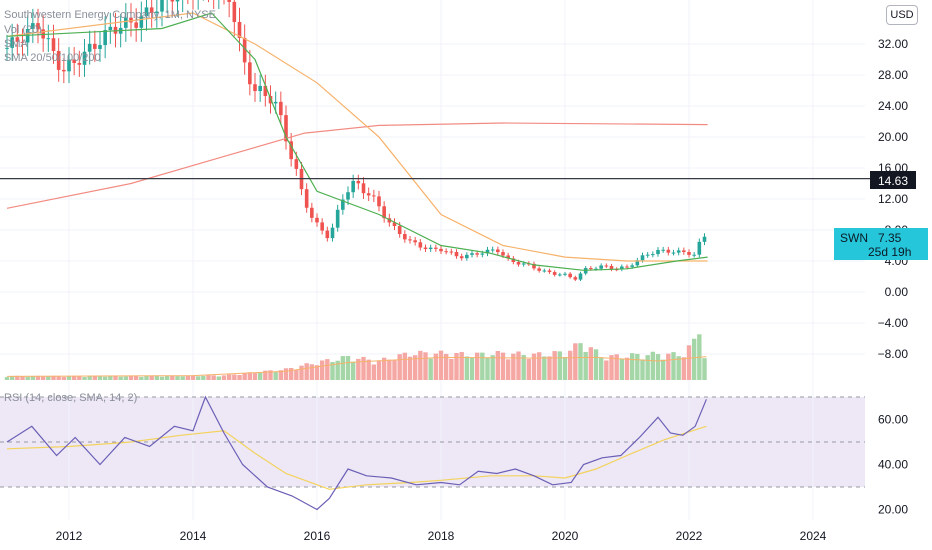 This screenshot has height=550, width=932. What do you see at coordinates (317, 536) in the screenshot?
I see `time-tick-label: 2016` at bounding box center [317, 536].